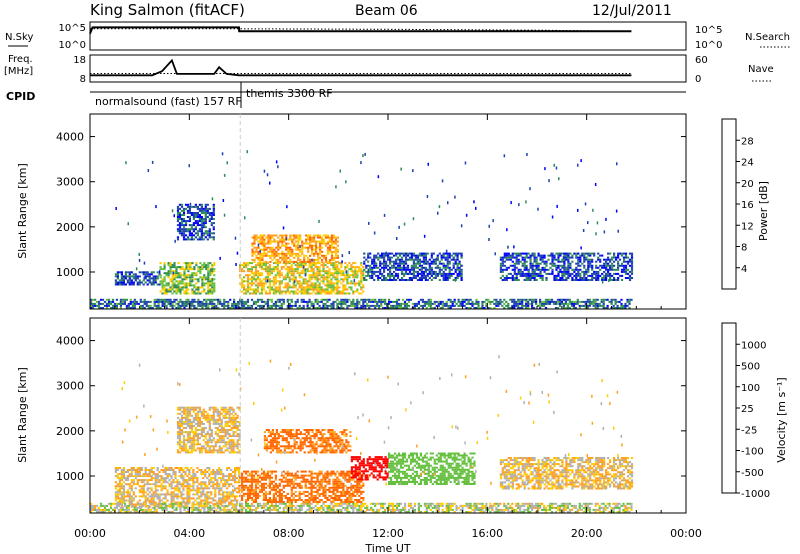 This screenshot has height=554, width=800. What do you see at coordinates (388, 36) in the screenshot?
I see `noise-panel-frame` at bounding box center [388, 36].